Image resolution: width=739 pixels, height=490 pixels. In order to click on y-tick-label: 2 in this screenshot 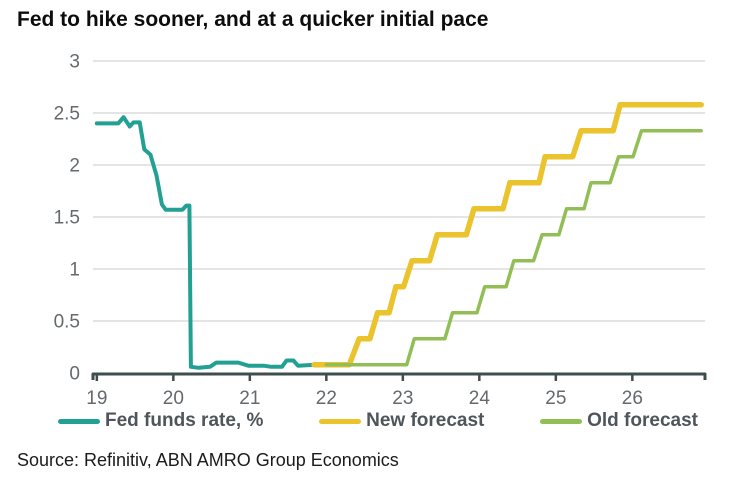, I will do `click(74, 166)`.